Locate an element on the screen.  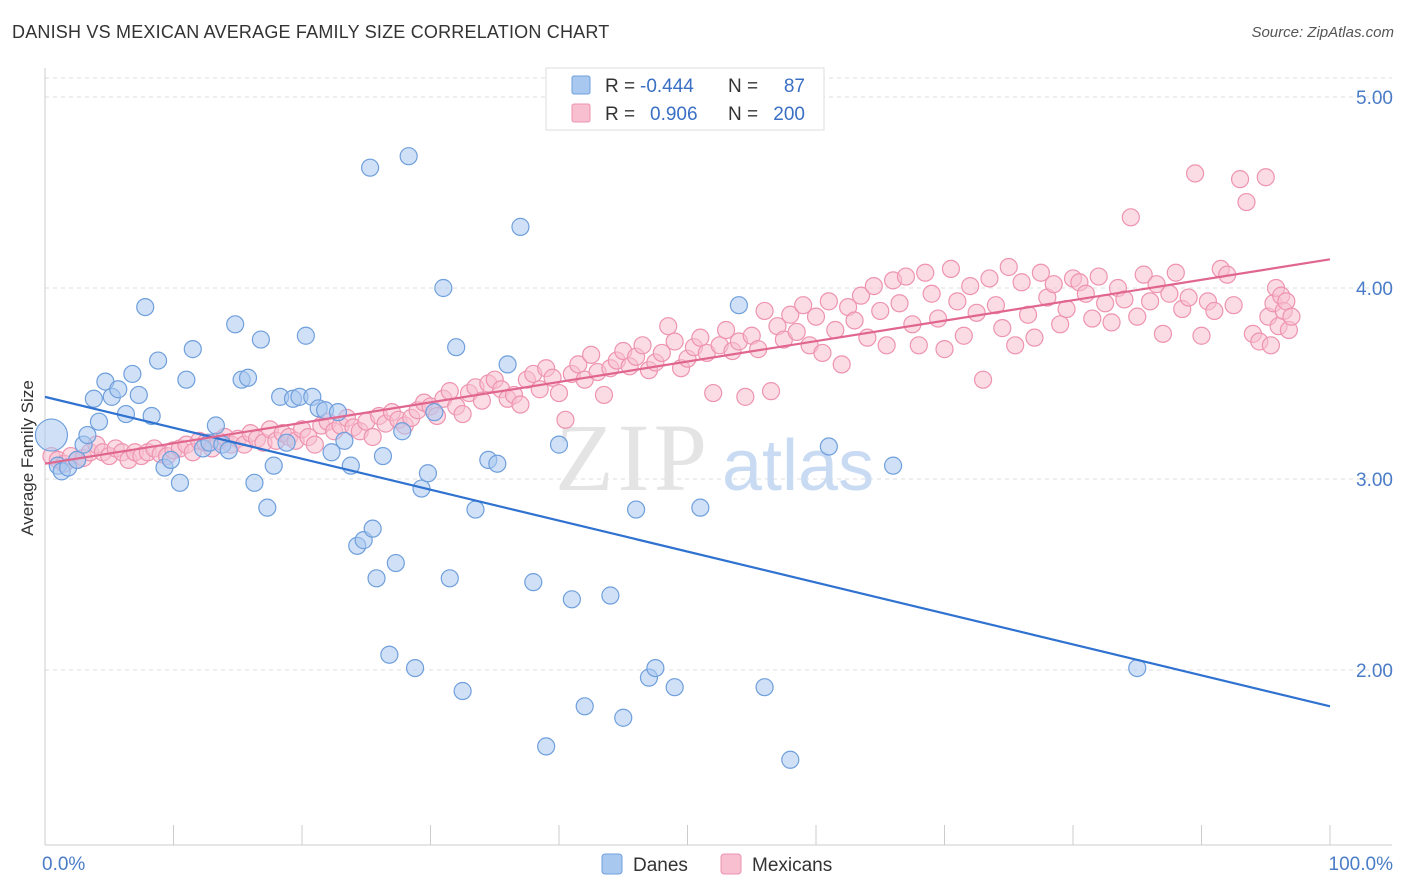
y-tick-label-1: 3.00 is located at coordinates (1374, 480).